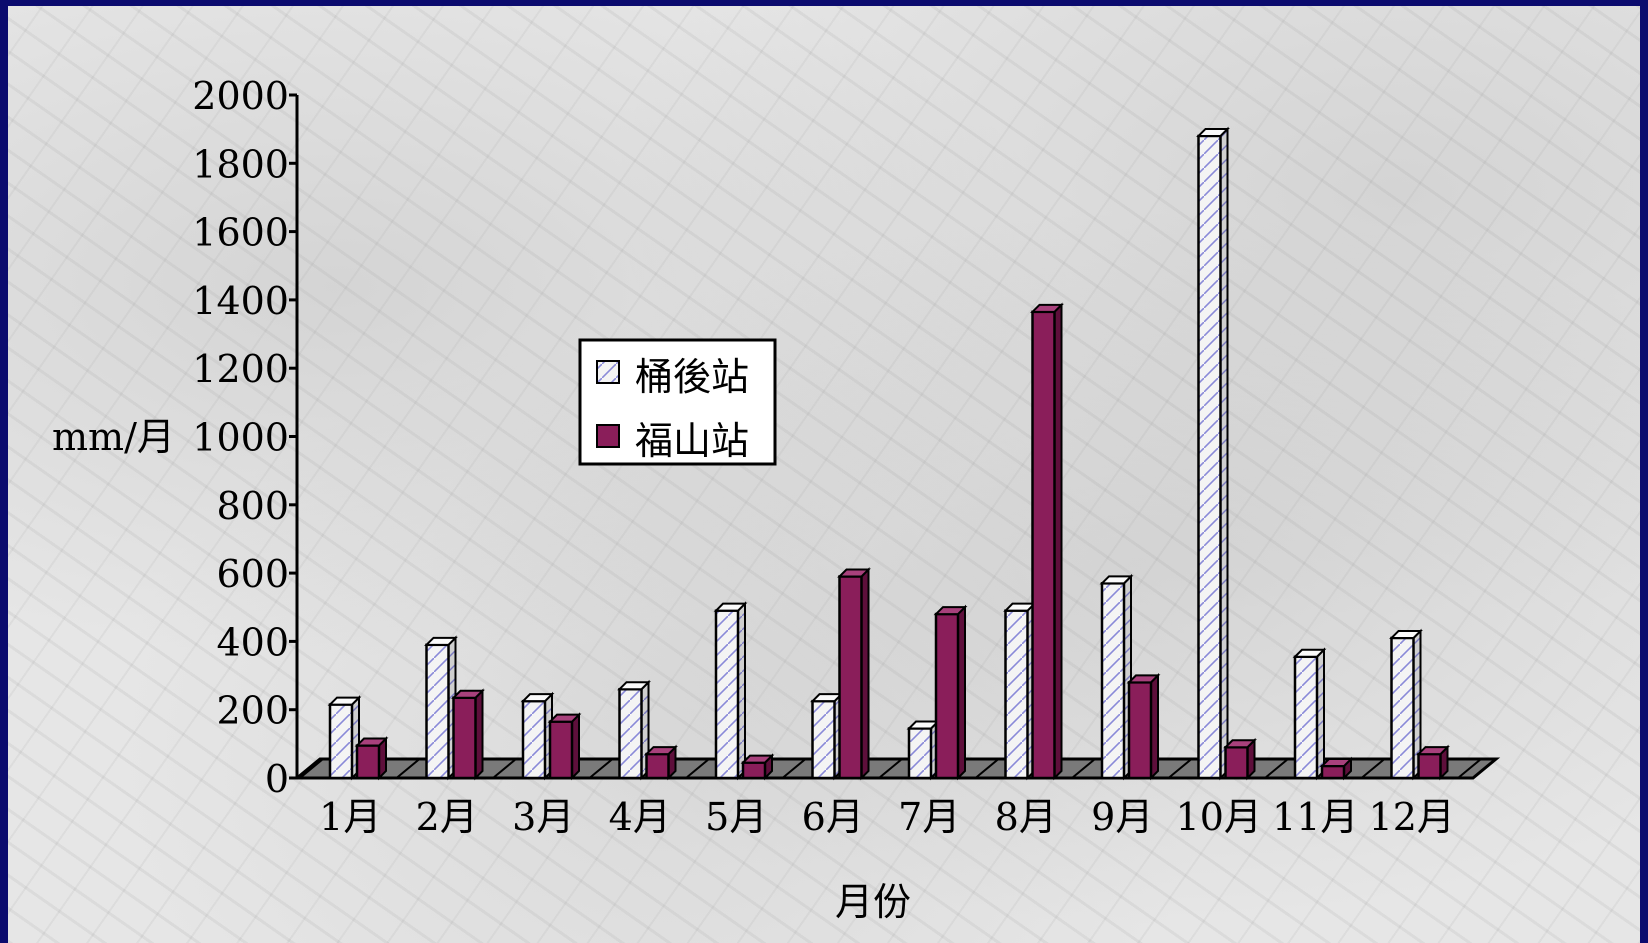 The image size is (1648, 943). I want to click on y-tick-label: 600, so click(252, 574).